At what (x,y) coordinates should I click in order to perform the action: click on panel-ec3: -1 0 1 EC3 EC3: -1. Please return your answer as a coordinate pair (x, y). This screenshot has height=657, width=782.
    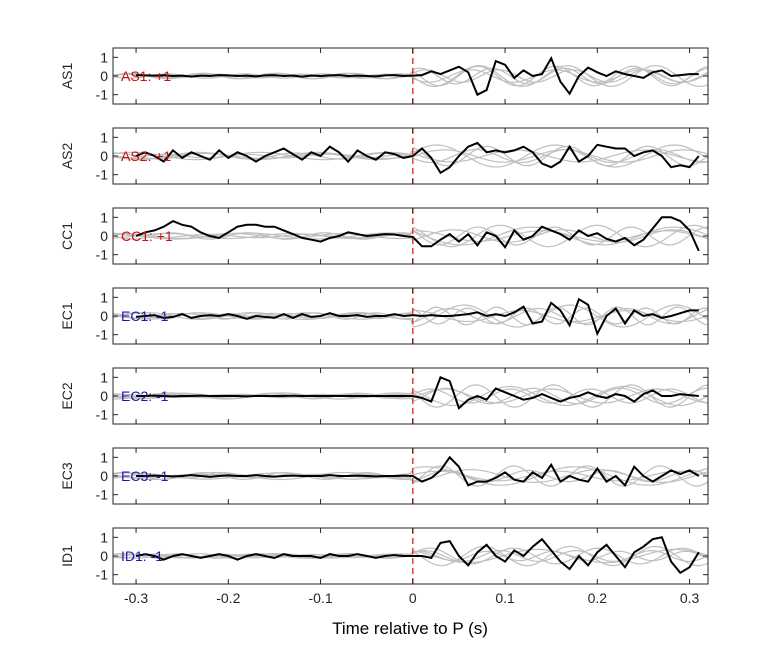
    Looking at the image, I should click on (384, 476).